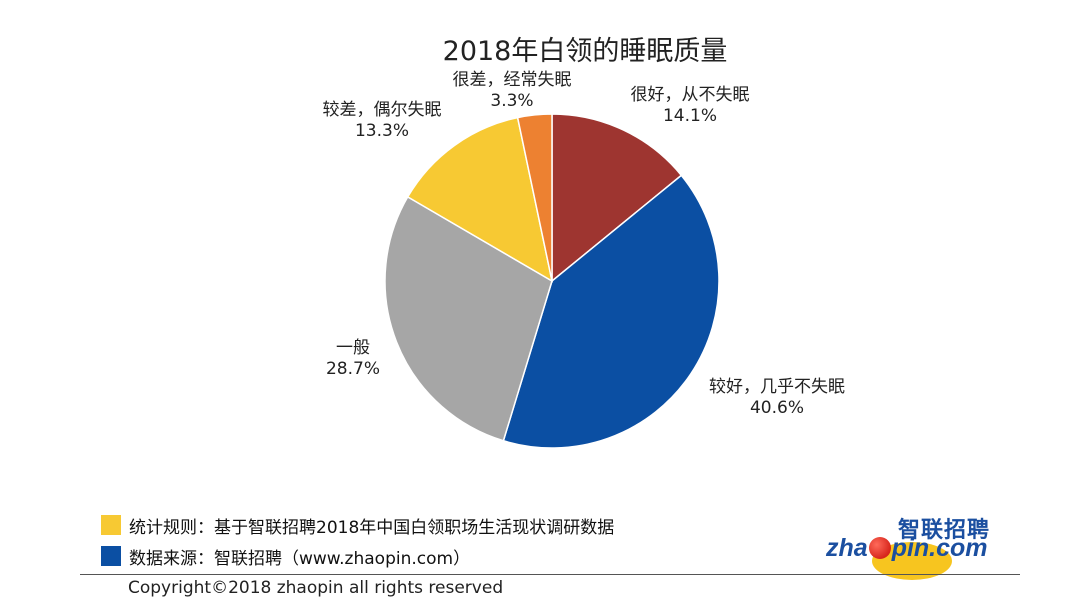  I want to click on slice-value-good: 40.6%, so click(777, 408).